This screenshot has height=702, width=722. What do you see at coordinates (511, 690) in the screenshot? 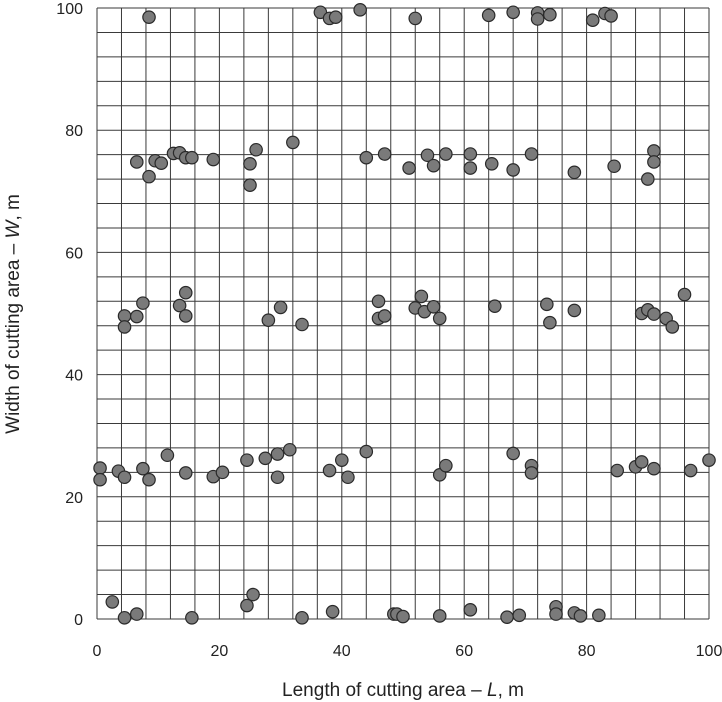
I see `x-axis-title-unit: , m` at bounding box center [511, 690].